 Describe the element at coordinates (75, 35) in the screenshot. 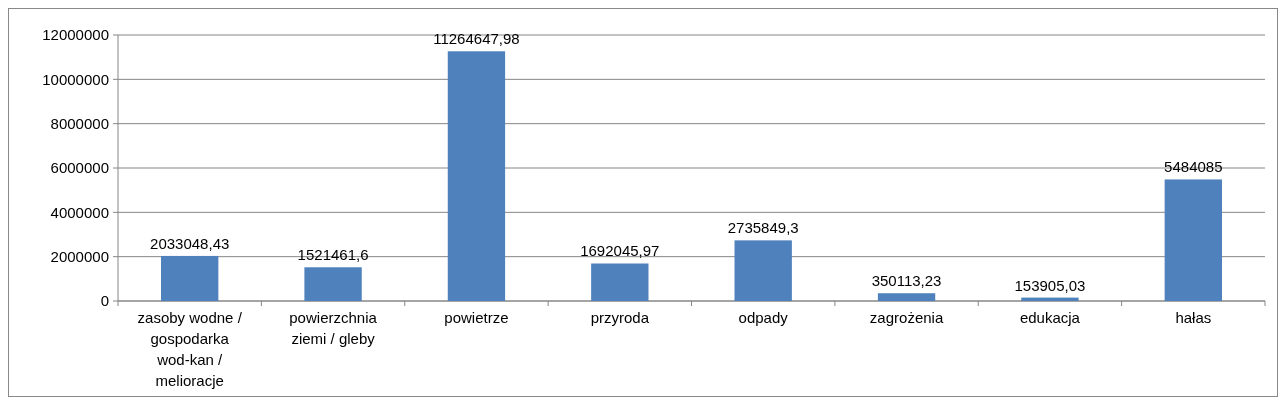

I see `y-tick-label: 12000000` at that location.